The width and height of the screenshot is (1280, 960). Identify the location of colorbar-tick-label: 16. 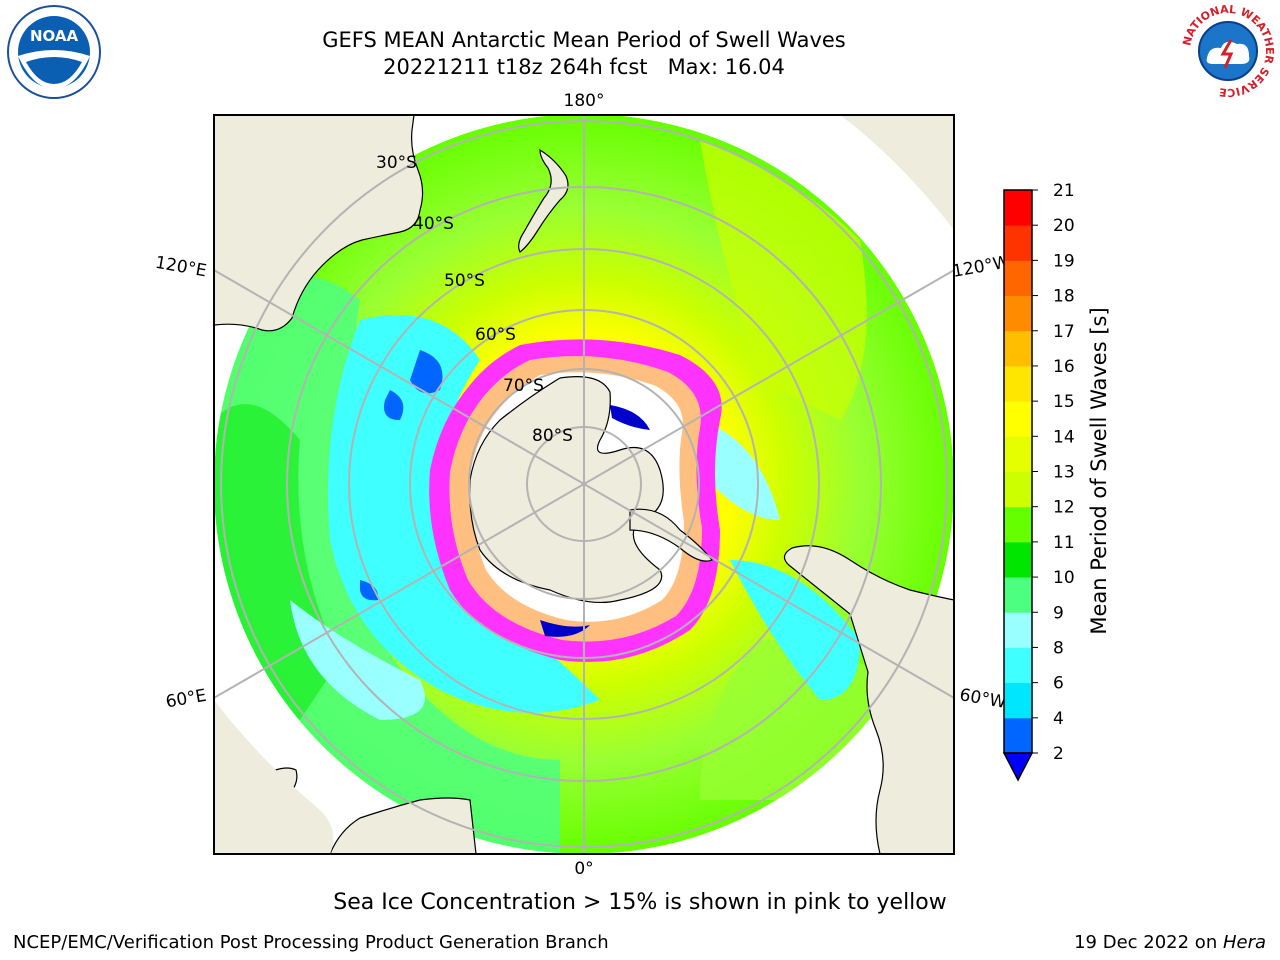
(1064, 367).